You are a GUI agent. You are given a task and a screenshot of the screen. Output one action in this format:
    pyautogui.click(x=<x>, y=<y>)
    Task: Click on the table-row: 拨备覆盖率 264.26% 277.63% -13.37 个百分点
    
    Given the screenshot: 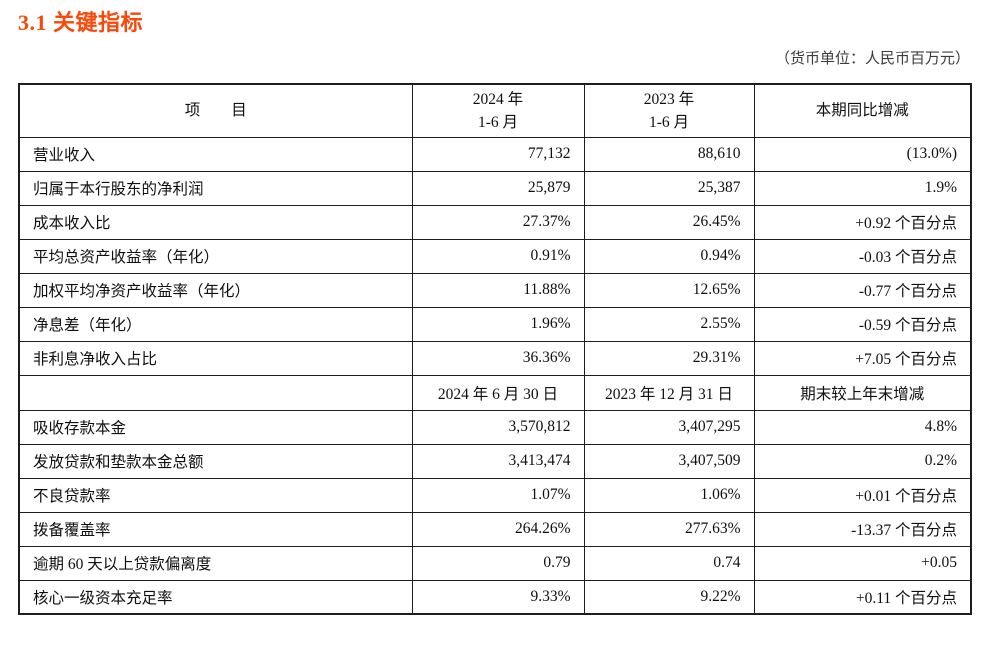 What is the action you would take?
    pyautogui.click(x=495, y=529)
    